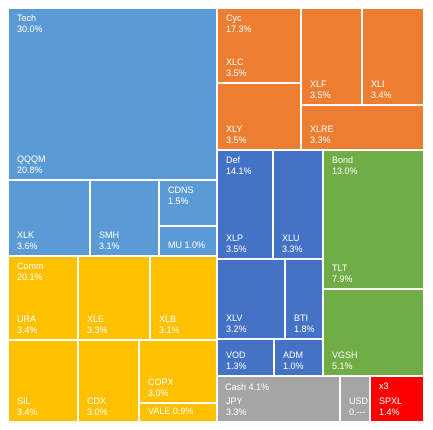  Describe the element at coordinates (234, 18) in the screenshot. I see `group-name: Cyc` at that location.